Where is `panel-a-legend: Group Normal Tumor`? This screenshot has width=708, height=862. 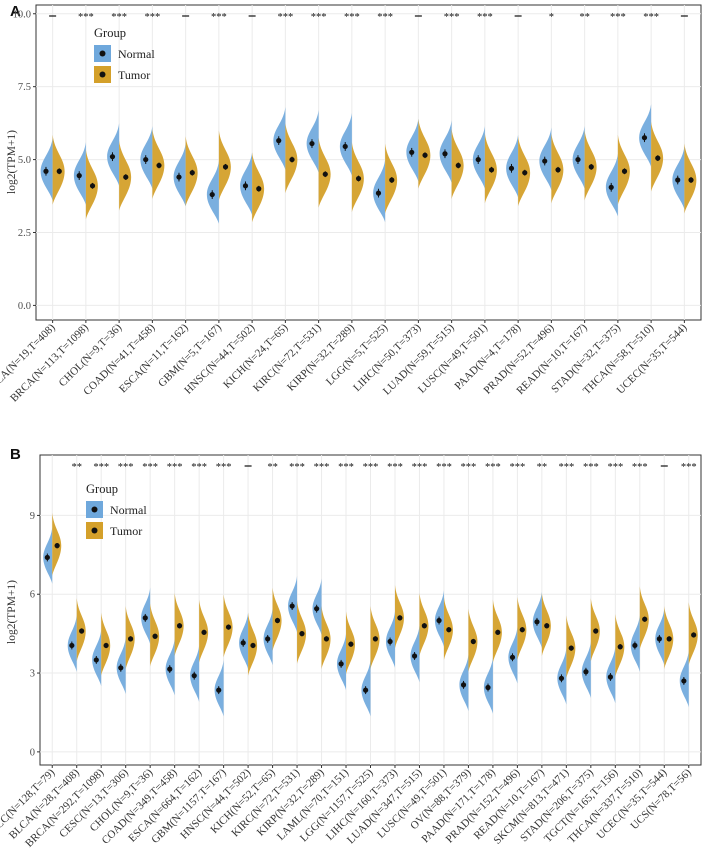
panel-a-legend: Group Normal Tumor is located at coordinates (124, 54).